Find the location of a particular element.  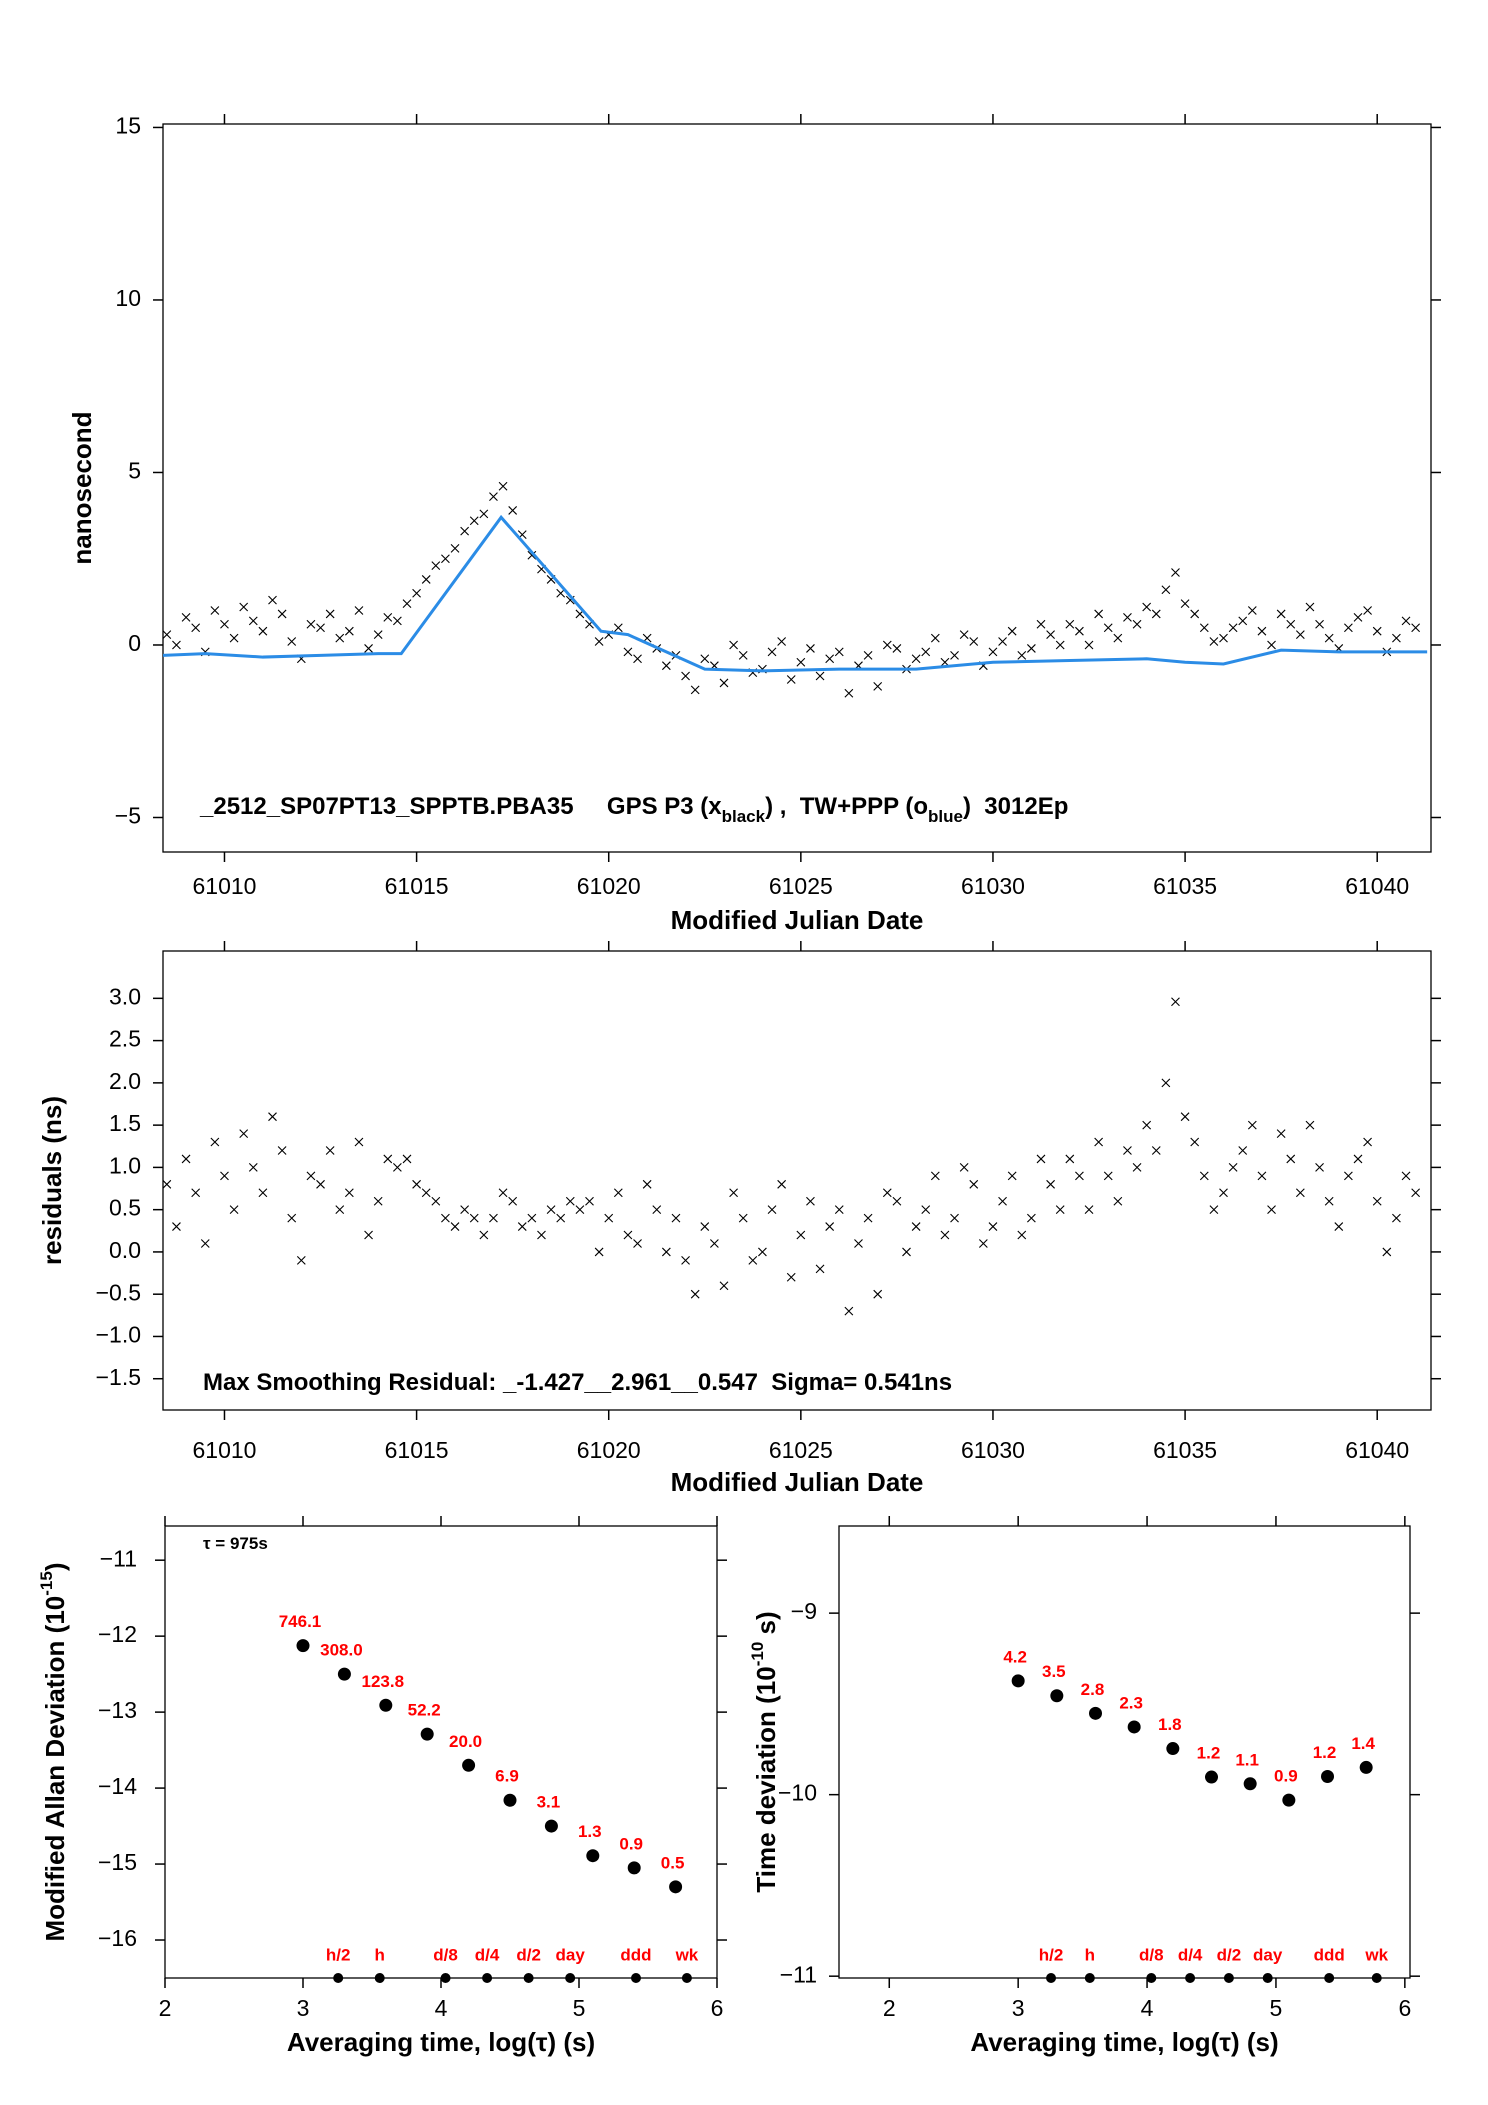

y-axis-title: Modified Allan Deviation (10-15) is located at coordinates (53, 1752).